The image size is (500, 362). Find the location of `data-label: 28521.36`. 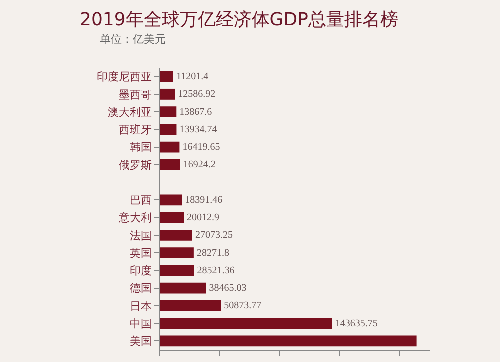

data-label: 28521.36 is located at coordinates (216, 270).